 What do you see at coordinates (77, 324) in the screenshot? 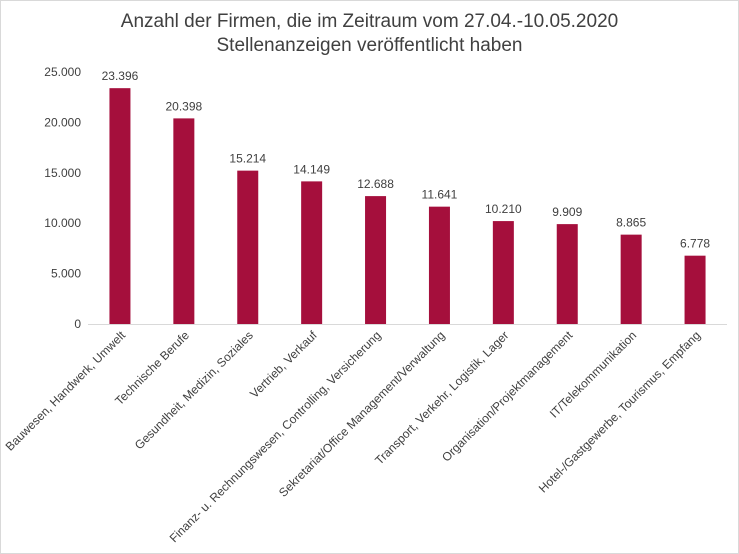
I see `y-tick-label: 0` at bounding box center [77, 324].